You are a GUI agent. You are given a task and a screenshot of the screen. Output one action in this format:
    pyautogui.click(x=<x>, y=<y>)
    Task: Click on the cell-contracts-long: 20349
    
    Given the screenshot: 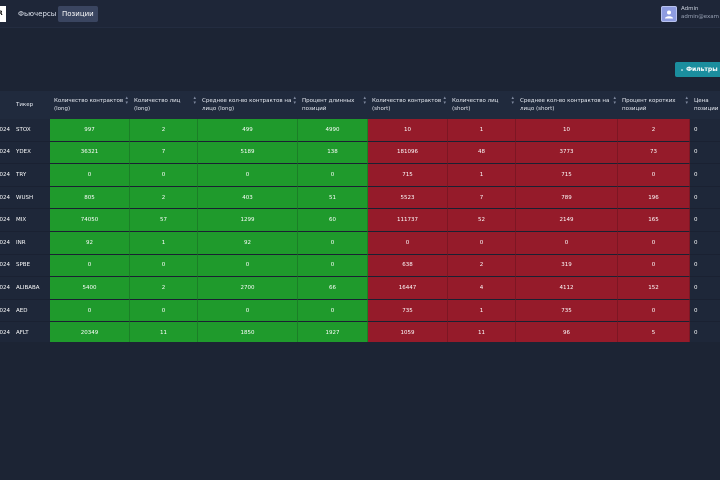 What is the action you would take?
    pyautogui.click(x=90, y=332)
    